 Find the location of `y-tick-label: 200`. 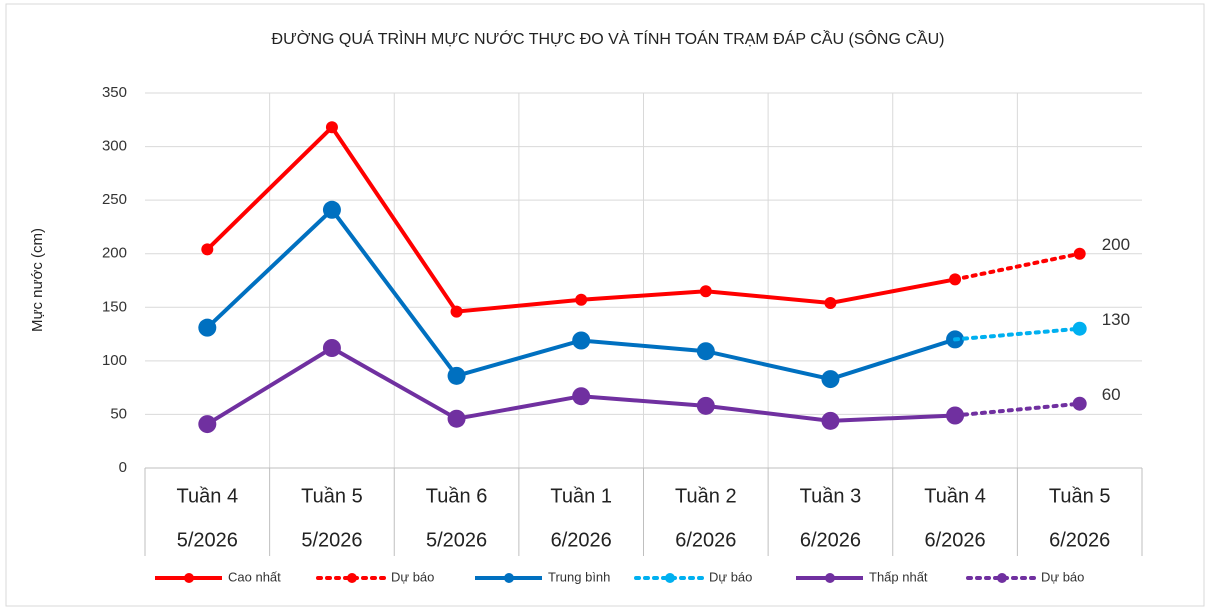

y-tick-label: 200 is located at coordinates (114, 253).